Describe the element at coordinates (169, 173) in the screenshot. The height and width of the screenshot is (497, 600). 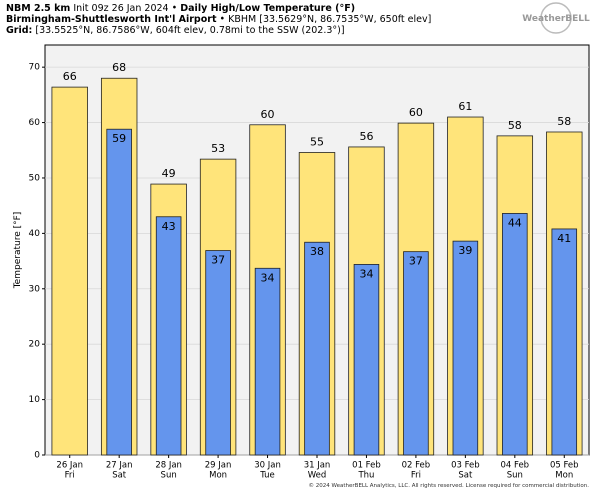
I see `value-label: 49` at that location.